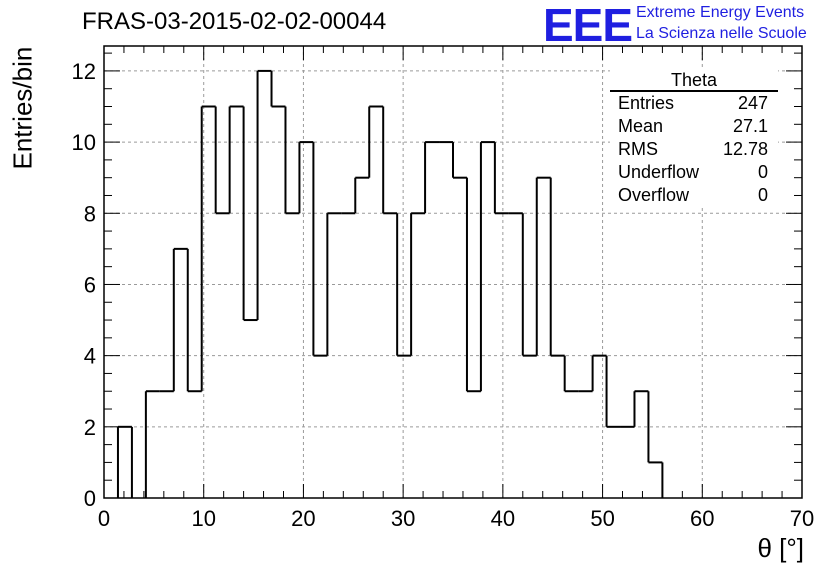 The height and width of the screenshot is (572, 836). I want to click on x-tick-label: 60, so click(702, 518).